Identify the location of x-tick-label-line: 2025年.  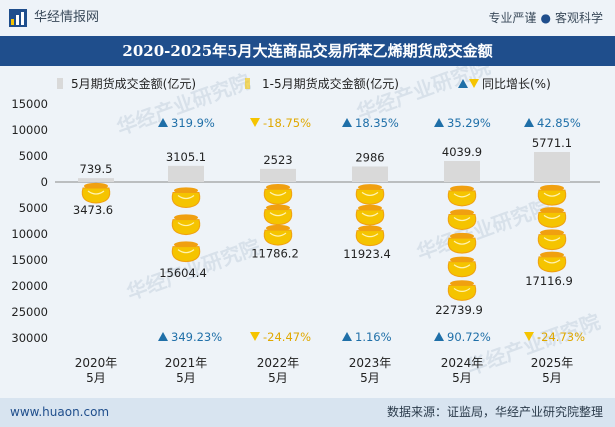
(552, 363).